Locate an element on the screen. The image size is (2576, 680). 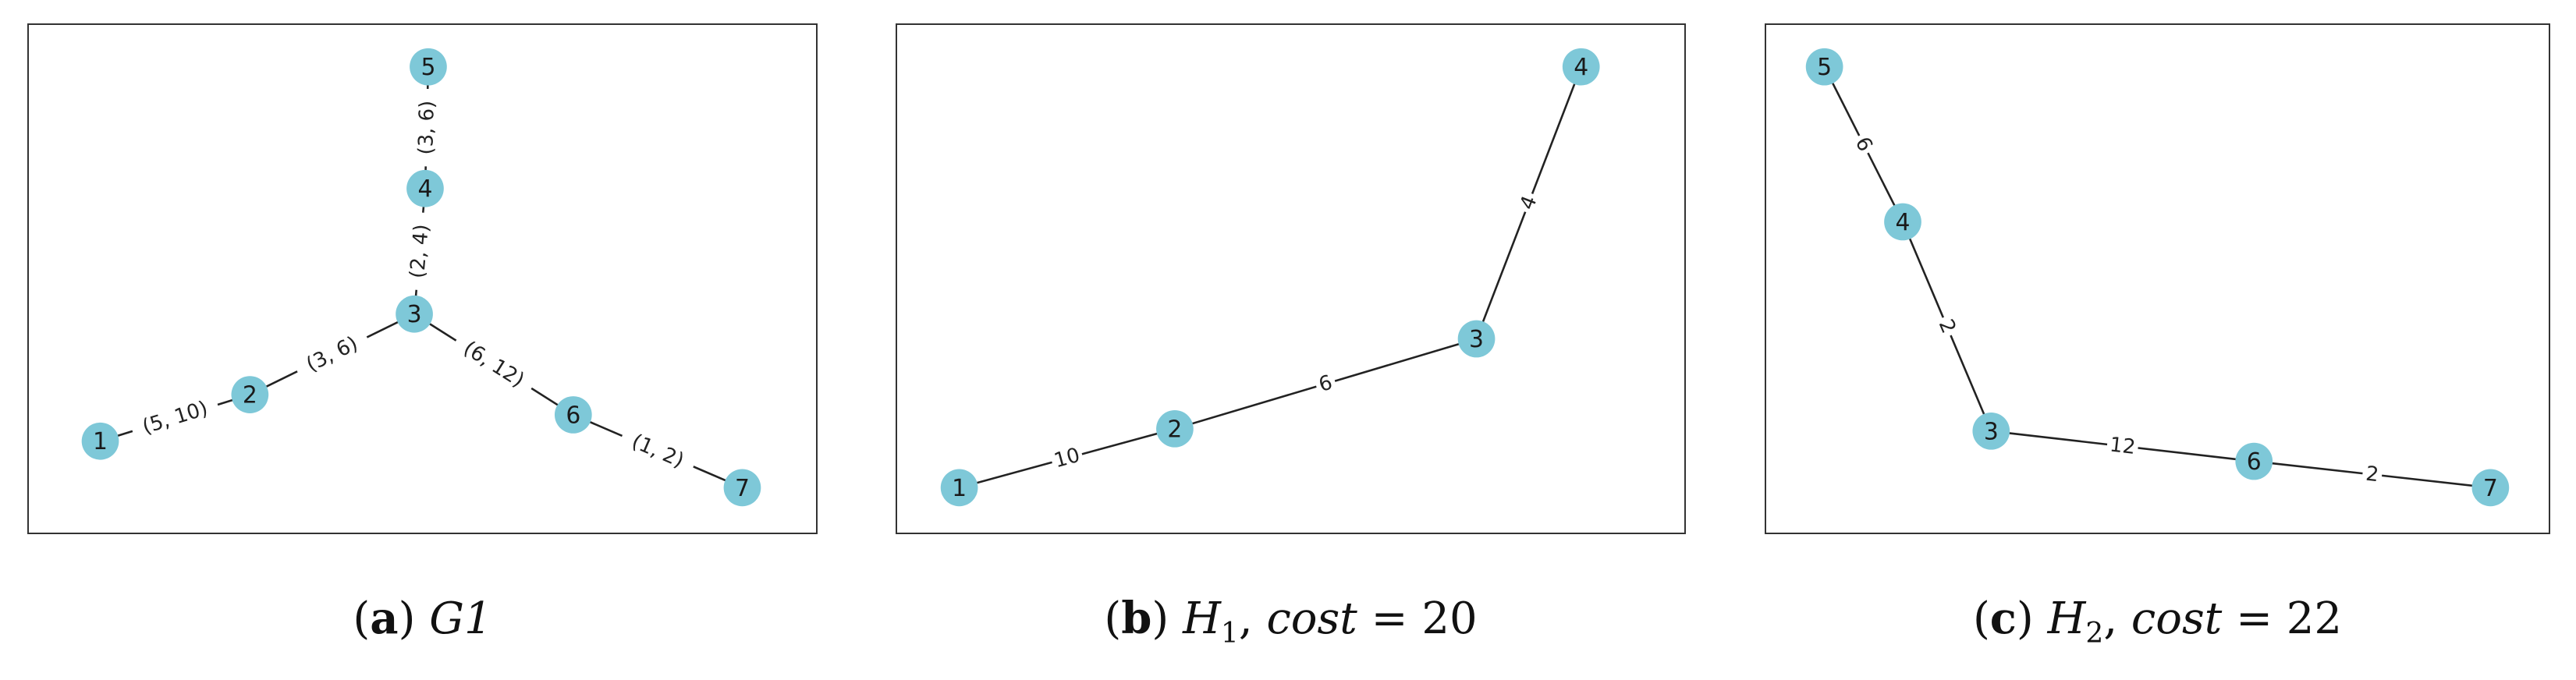
edge-label-group-6-7: 2 is located at coordinates (2372, 474).